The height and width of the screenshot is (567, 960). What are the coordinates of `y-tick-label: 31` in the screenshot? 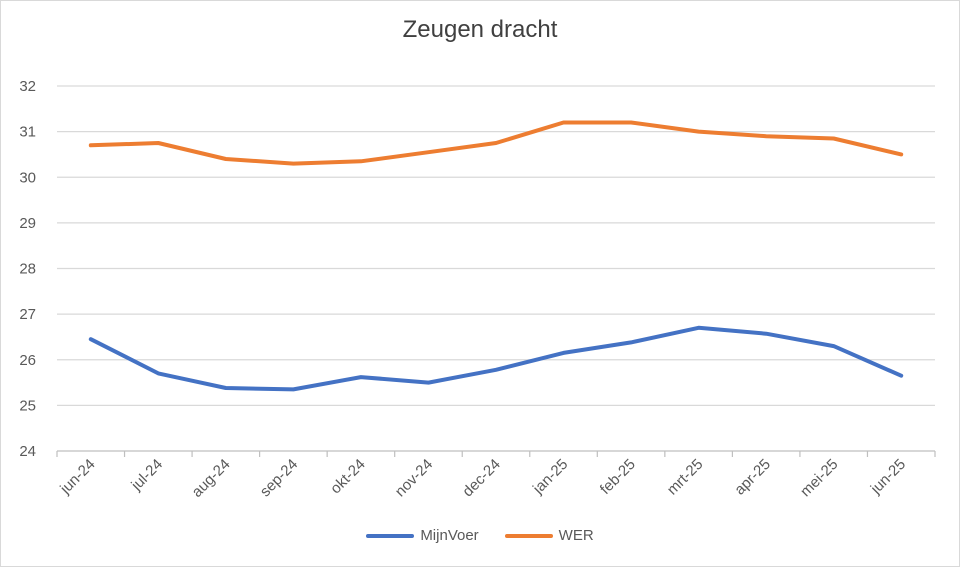 It's located at (27, 132).